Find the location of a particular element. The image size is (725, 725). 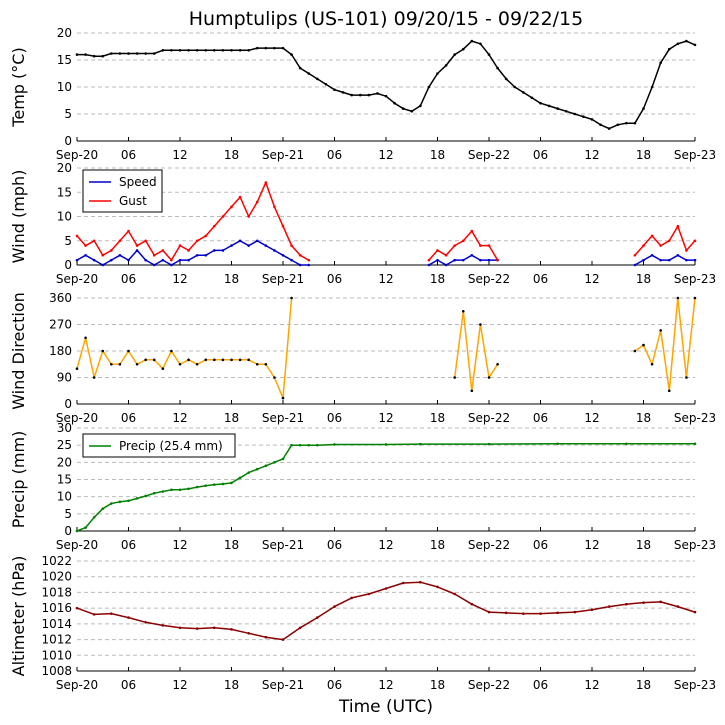

temp-y-tick-label: 5 is located at coordinates (68, 114).